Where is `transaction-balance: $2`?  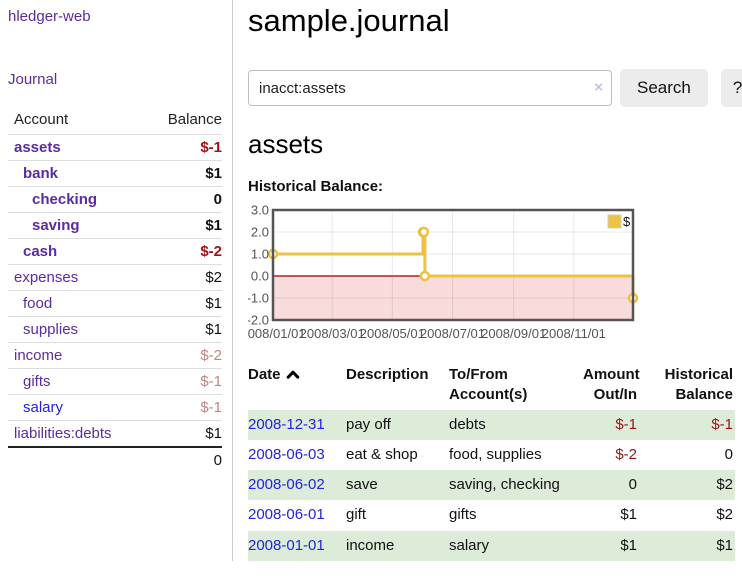 transaction-balance: $2 is located at coordinates (724, 485).